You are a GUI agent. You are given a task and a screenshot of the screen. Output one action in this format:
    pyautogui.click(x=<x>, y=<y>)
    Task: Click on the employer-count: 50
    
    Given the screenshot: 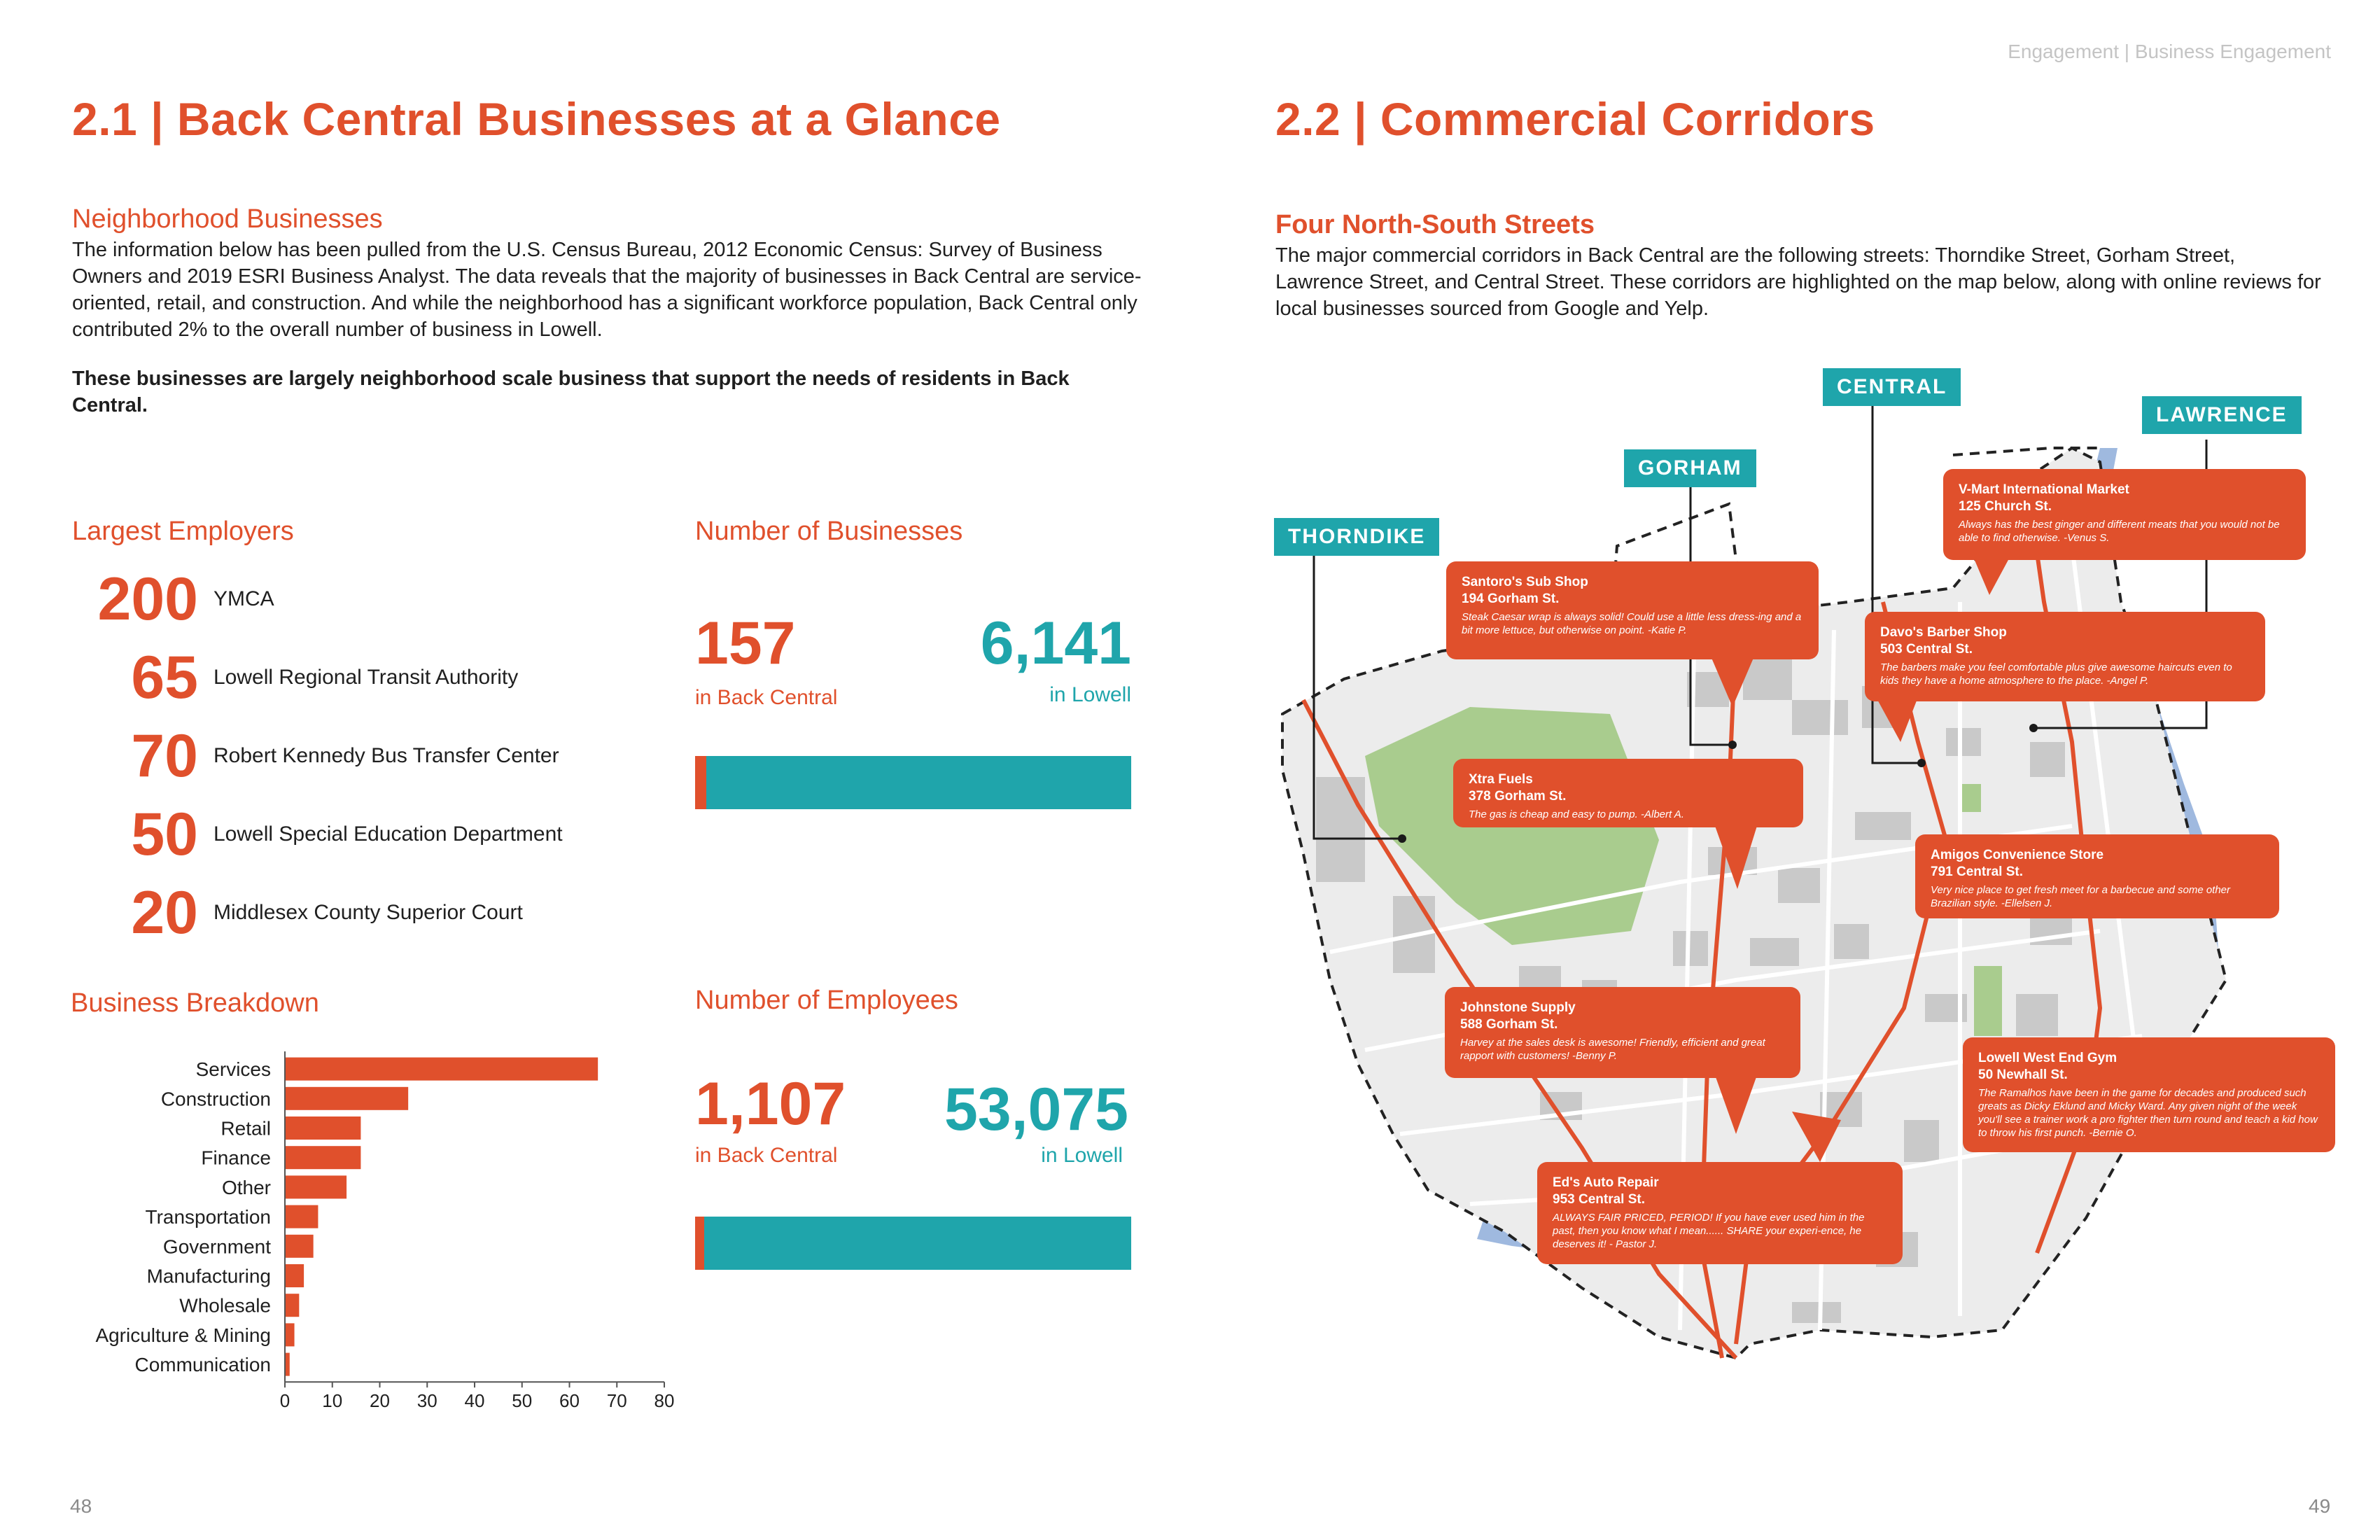 What is the action you would take?
    pyautogui.click(x=164, y=834)
    